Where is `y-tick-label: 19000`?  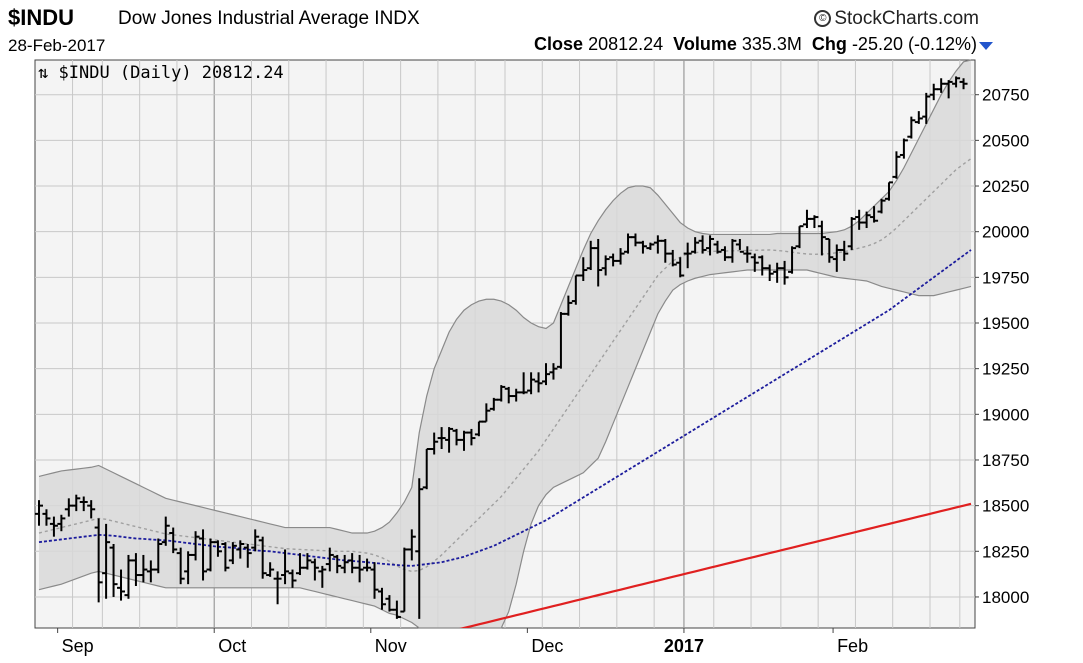
y-tick-label: 19000 is located at coordinates (1005, 414).